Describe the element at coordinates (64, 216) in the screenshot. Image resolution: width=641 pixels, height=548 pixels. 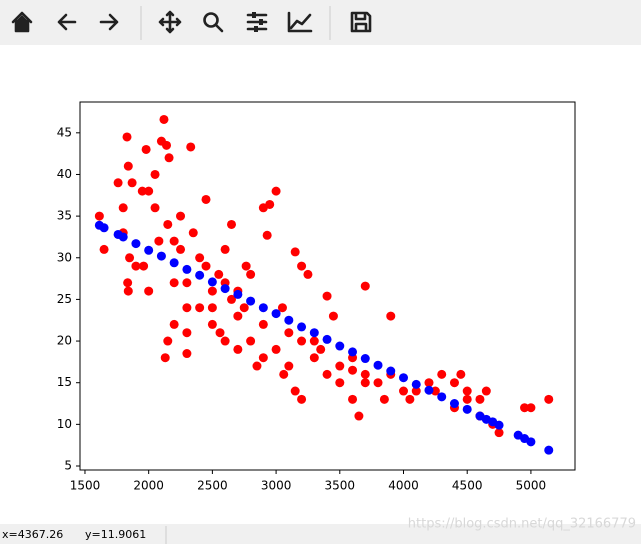
I see `y-tick-label: 35` at that location.